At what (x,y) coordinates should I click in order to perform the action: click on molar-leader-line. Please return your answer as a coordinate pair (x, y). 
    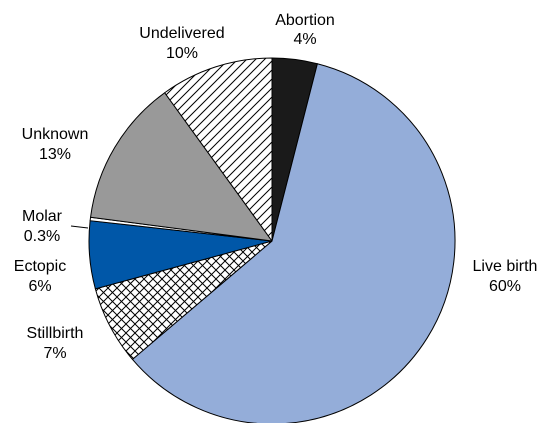
    Looking at the image, I should click on (79, 227).